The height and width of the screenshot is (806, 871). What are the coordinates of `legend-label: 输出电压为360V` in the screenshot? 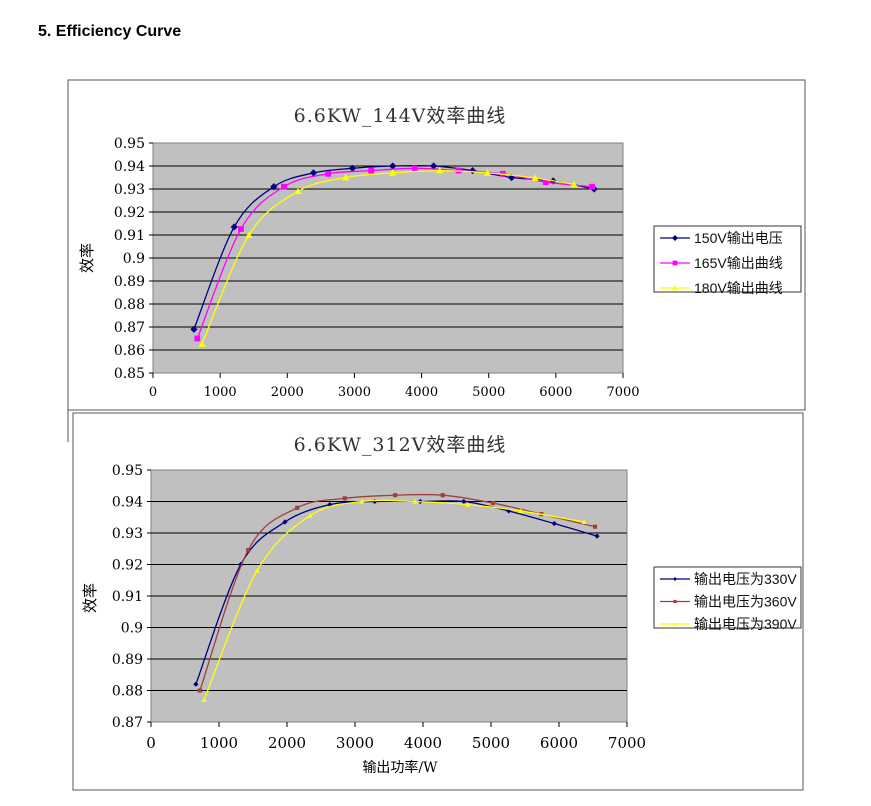 It's located at (745, 602).